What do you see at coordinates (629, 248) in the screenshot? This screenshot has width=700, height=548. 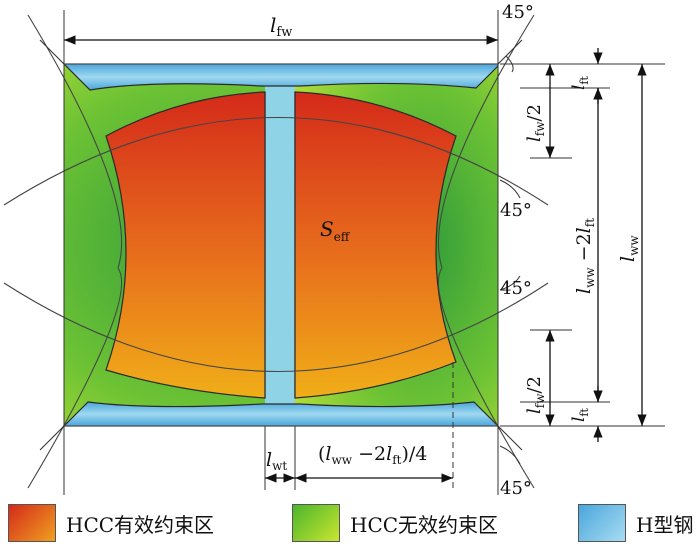 I see `label-total-height: lww` at bounding box center [629, 248].